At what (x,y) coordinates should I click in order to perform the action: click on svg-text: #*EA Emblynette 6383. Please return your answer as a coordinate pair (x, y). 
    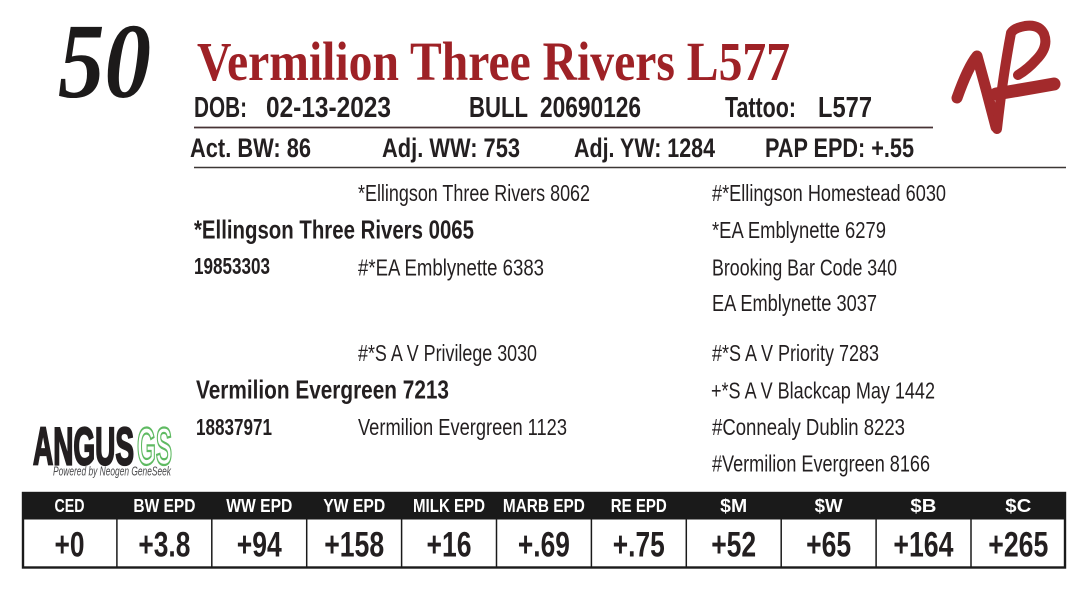
    Looking at the image, I should click on (451, 268).